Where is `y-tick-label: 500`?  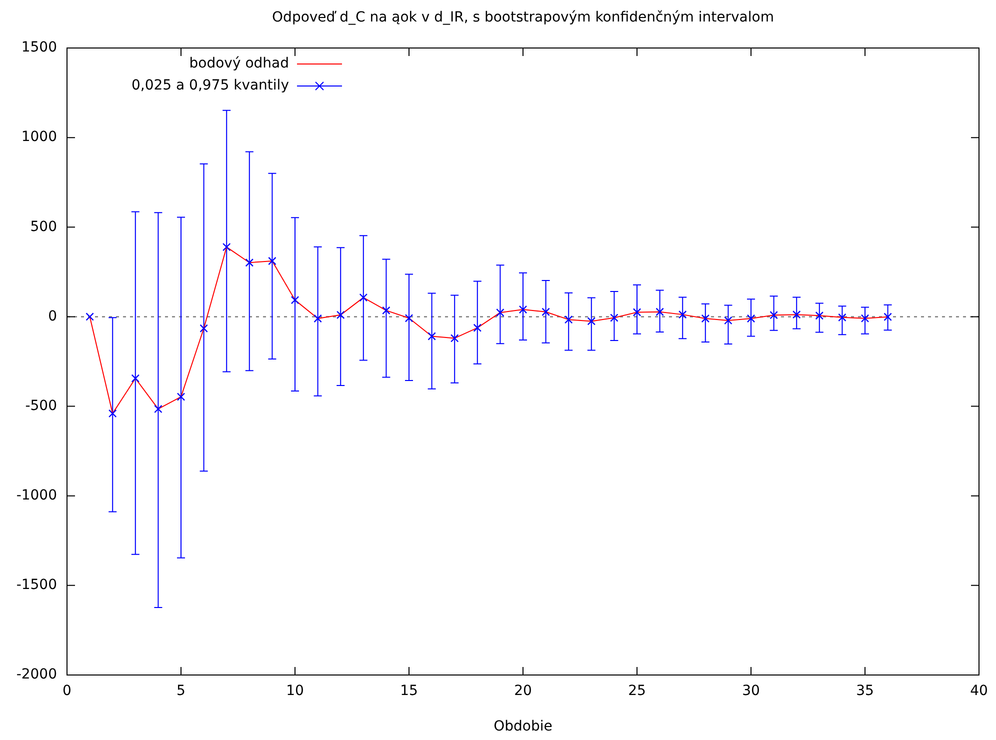
y-tick-label: 500 is located at coordinates (43, 226).